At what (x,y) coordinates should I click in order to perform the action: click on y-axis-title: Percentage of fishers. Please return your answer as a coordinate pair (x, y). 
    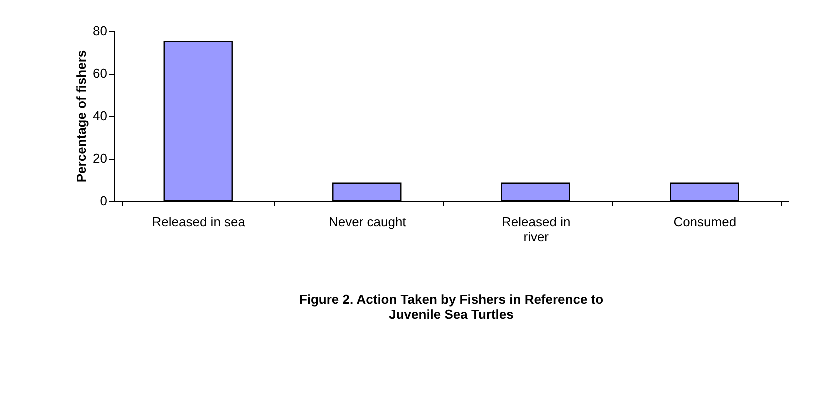
    Looking at the image, I should click on (82, 116).